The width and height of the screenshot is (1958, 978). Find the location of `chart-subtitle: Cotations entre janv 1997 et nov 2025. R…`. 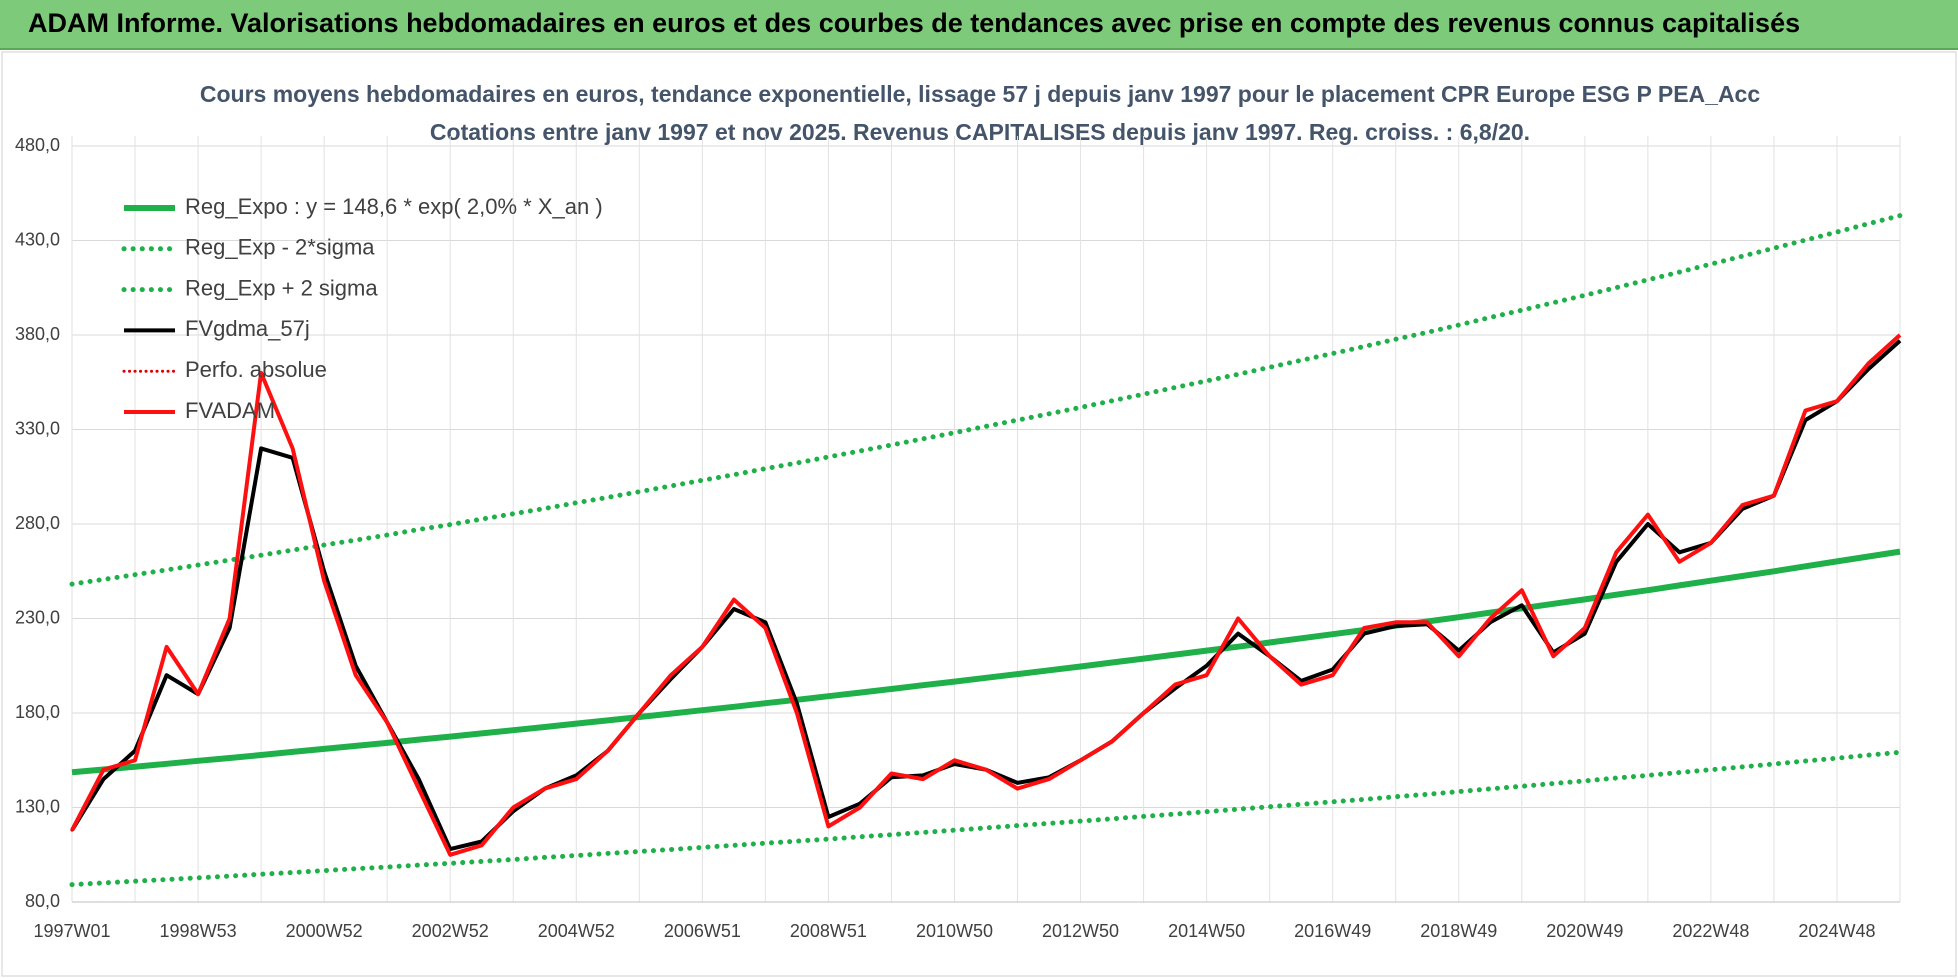

chart-subtitle: Cotations entre janv 1997 et nov 2025. R… is located at coordinates (980, 132).